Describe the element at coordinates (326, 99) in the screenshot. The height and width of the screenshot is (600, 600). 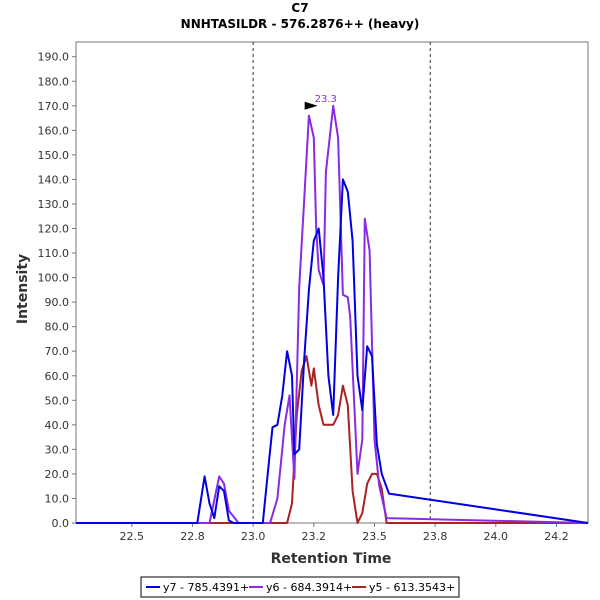
I see `peak-label: 23.3` at that location.